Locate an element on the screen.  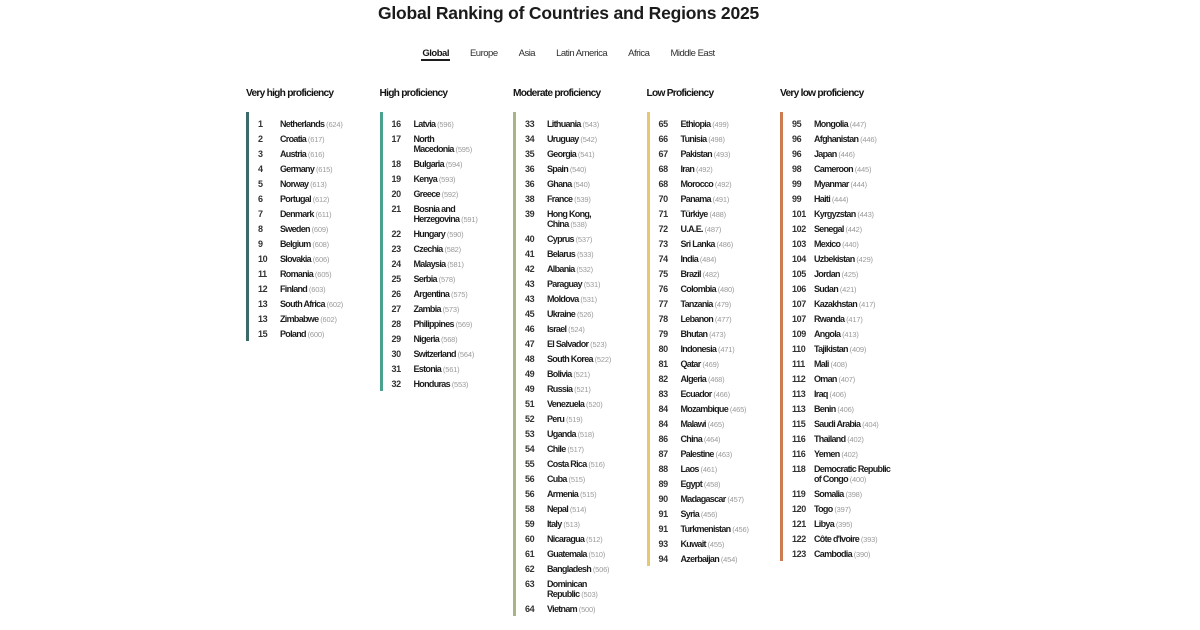
ranking-row: 43 Paraguay (531) is located at coordinates (584, 284).